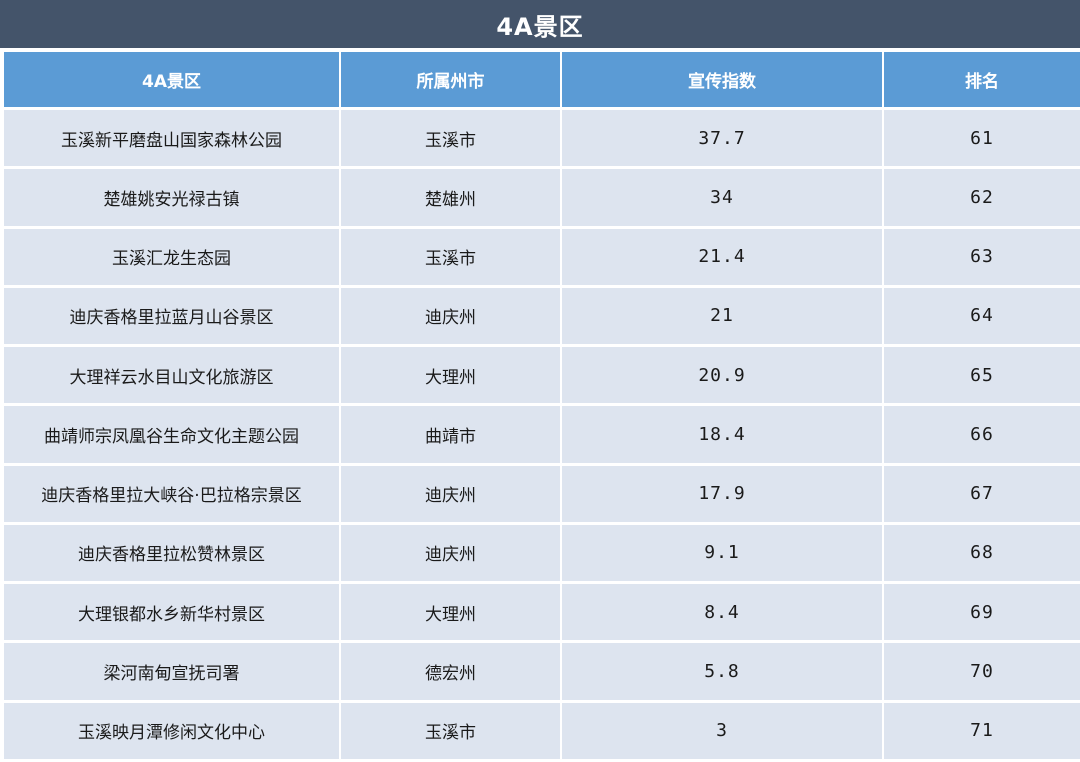  I want to click on cell-index: 5.8, so click(722, 671).